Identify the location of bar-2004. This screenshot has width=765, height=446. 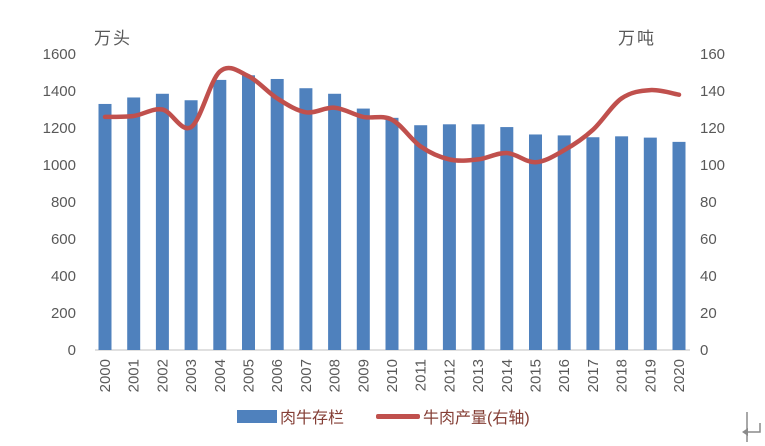
(220, 215).